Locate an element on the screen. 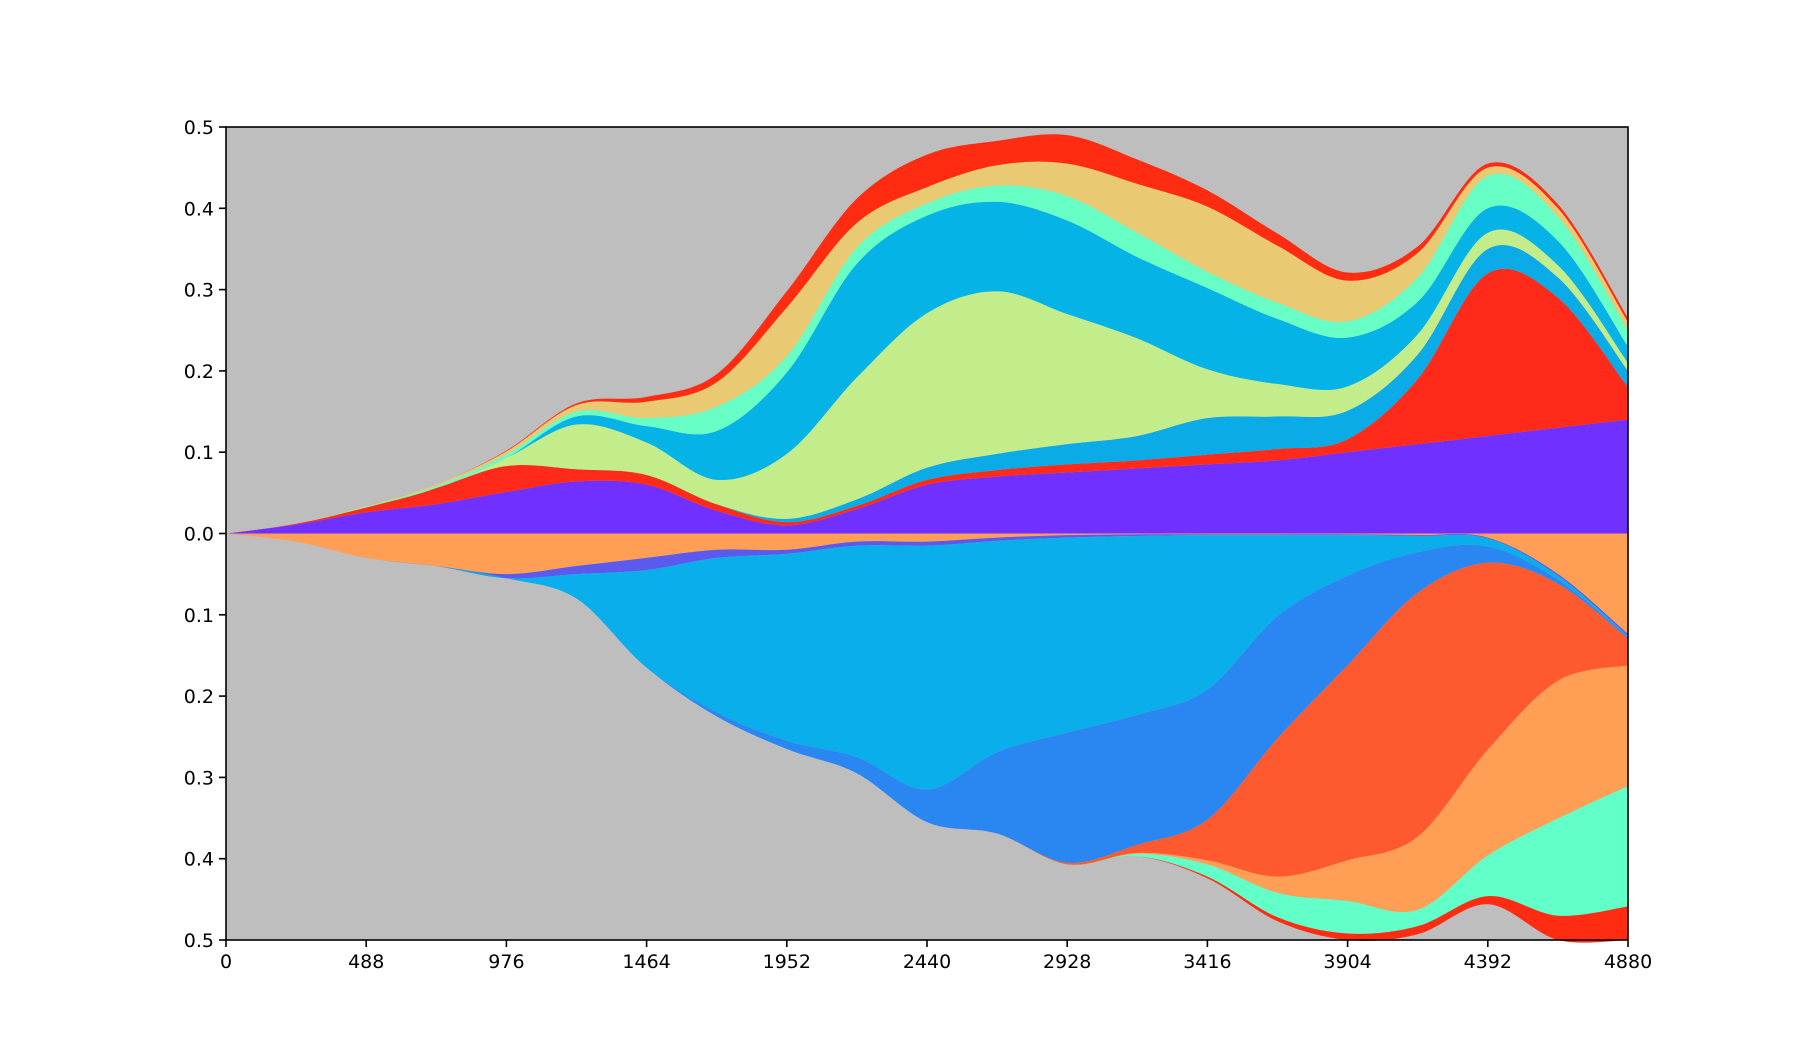 The width and height of the screenshot is (1800, 1050). x-tick-label: 488 is located at coordinates (366, 962).